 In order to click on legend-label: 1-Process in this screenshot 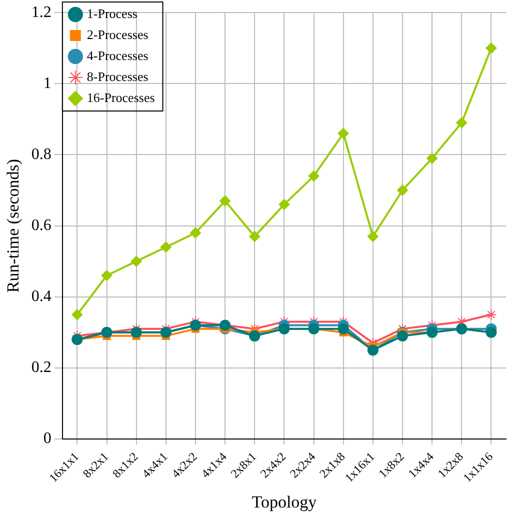, I will do `click(112, 13)`.